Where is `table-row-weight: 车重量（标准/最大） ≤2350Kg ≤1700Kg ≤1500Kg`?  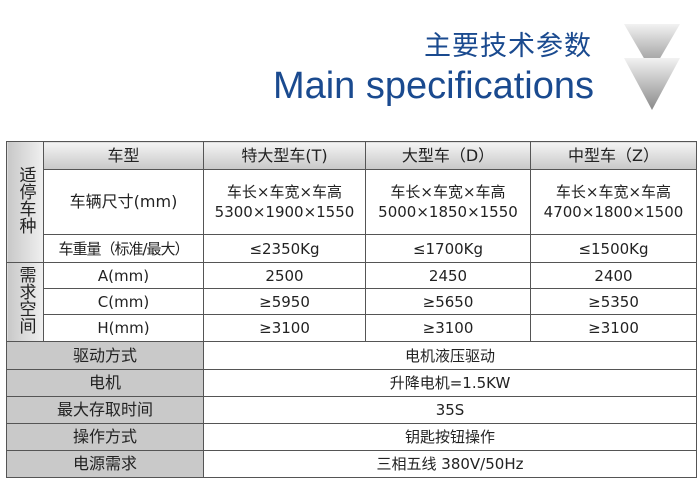 table-row-weight: 车重量（标准/最大） ≤2350Kg ≤1700Kg ≤1500Kg is located at coordinates (352, 248).